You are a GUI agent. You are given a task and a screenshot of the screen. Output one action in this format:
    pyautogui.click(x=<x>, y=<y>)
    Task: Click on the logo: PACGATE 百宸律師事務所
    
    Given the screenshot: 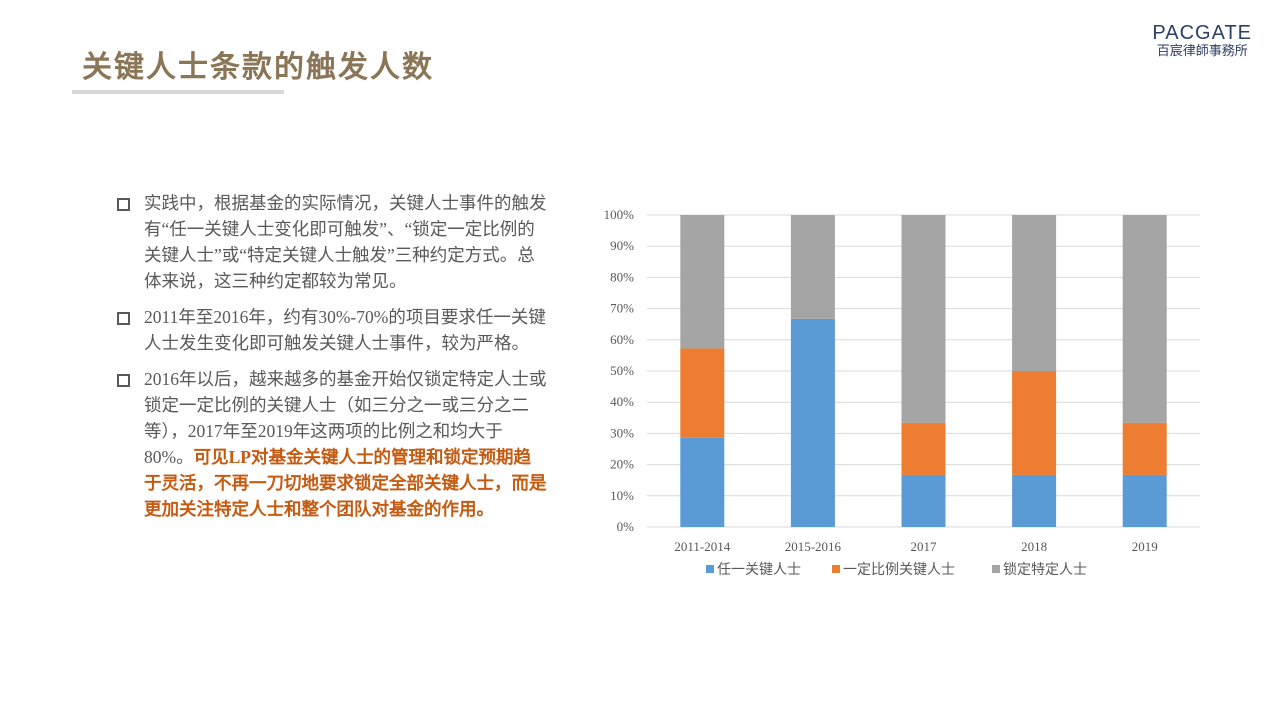 What is the action you would take?
    pyautogui.click(x=1202, y=41)
    